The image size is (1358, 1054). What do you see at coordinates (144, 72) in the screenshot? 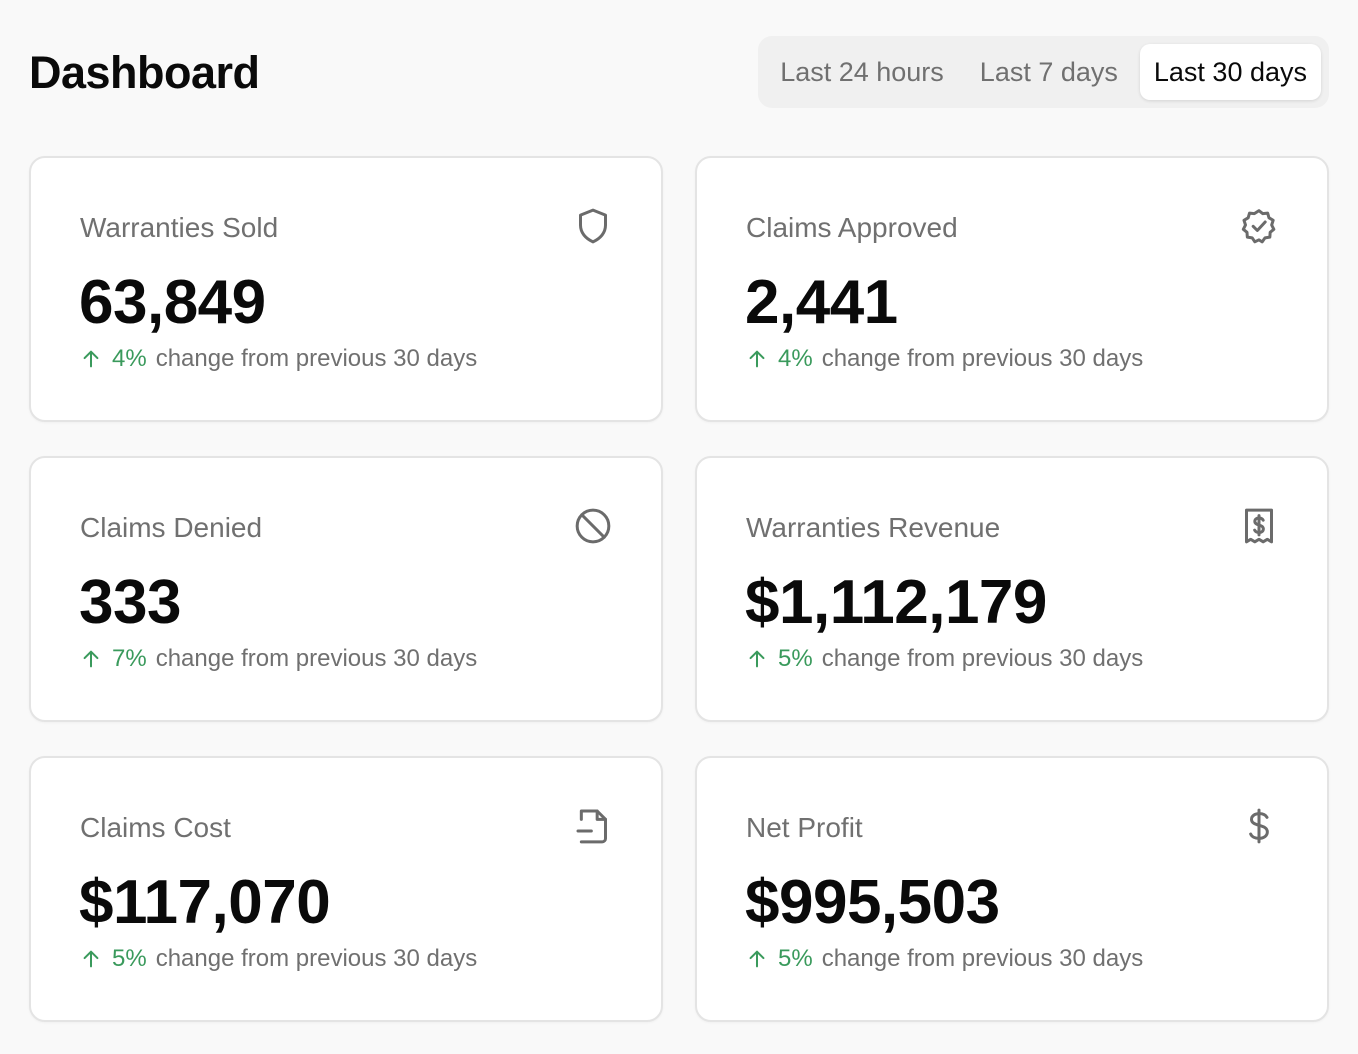
I see `page-title: Dashboard` at bounding box center [144, 72].